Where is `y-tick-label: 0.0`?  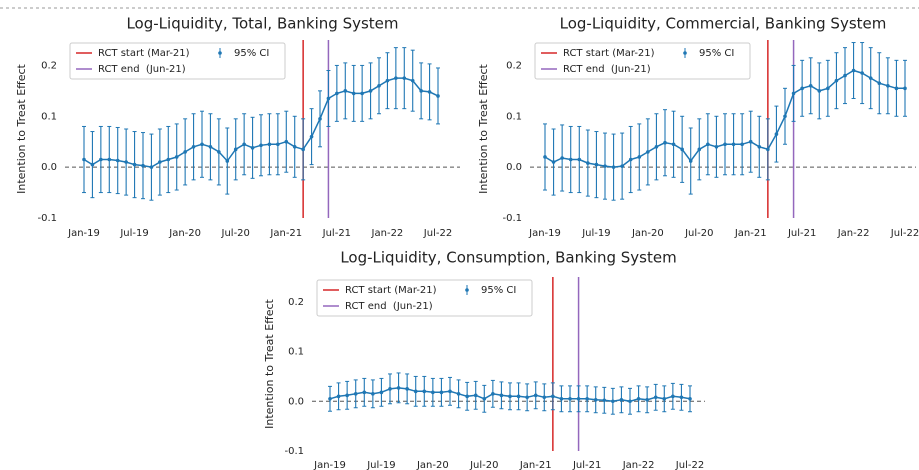 y-tick-label: 0.0 is located at coordinates (514, 167).